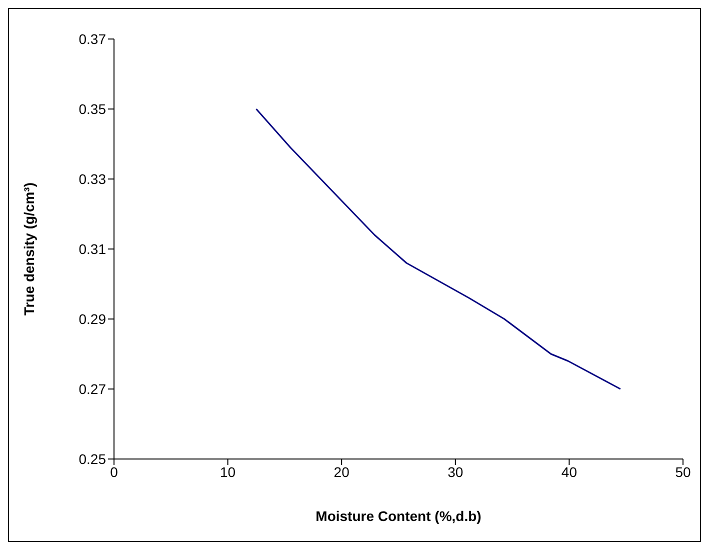 The image size is (709, 550). Describe the element at coordinates (28, 249) in the screenshot. I see `y-axis-title: True density (g/cm³)` at that location.